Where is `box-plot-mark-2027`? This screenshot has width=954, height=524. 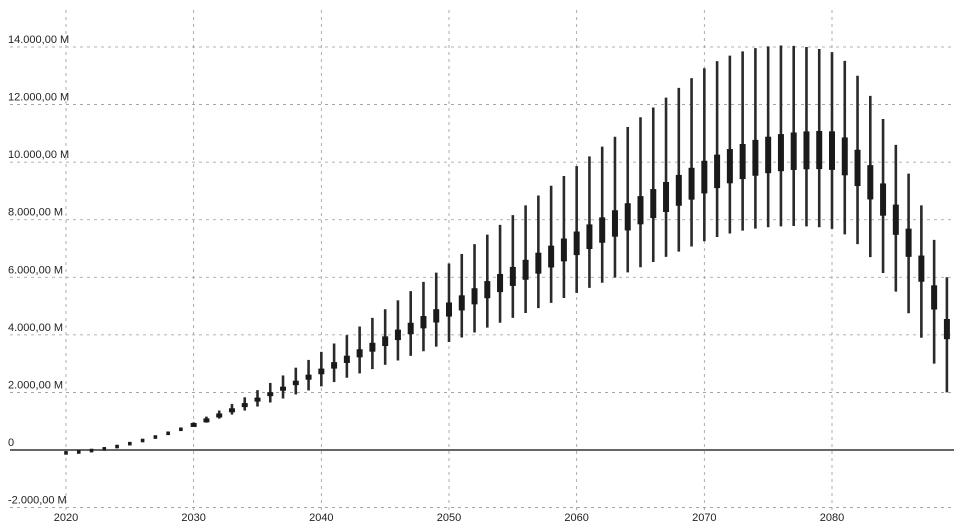
box-plot-mark-2027 is located at coordinates (155, 437).